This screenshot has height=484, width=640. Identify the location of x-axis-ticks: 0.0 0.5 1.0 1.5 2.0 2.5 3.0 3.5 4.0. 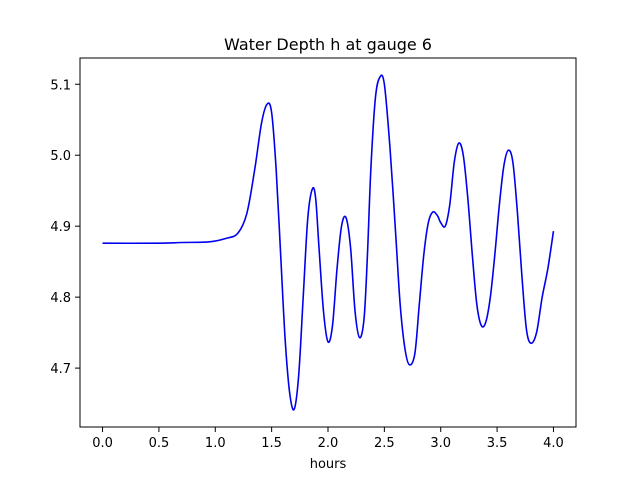
(328, 439).